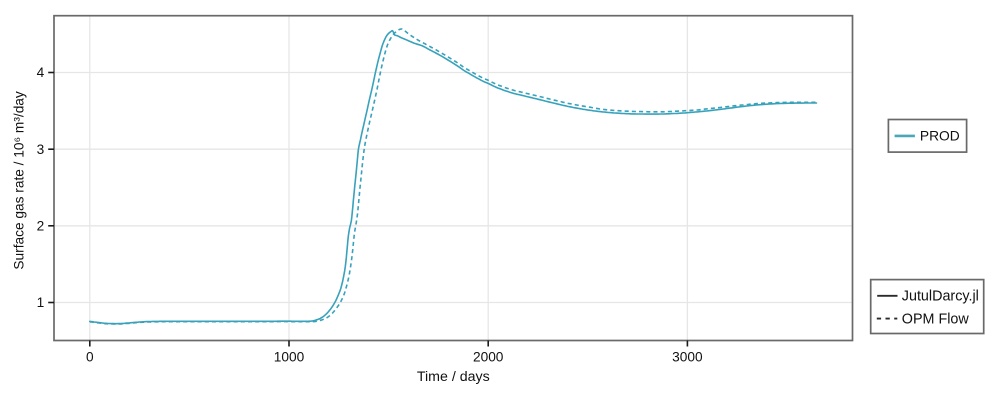 The width and height of the screenshot is (1000, 405). Describe the element at coordinates (289, 356) in the screenshot. I see `svg-text: 1000` at that location.